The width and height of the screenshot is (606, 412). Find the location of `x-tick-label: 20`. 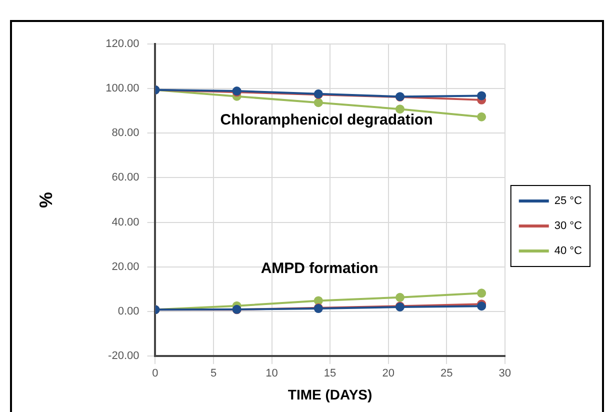

x-tick-label: 20 is located at coordinates (388, 374).